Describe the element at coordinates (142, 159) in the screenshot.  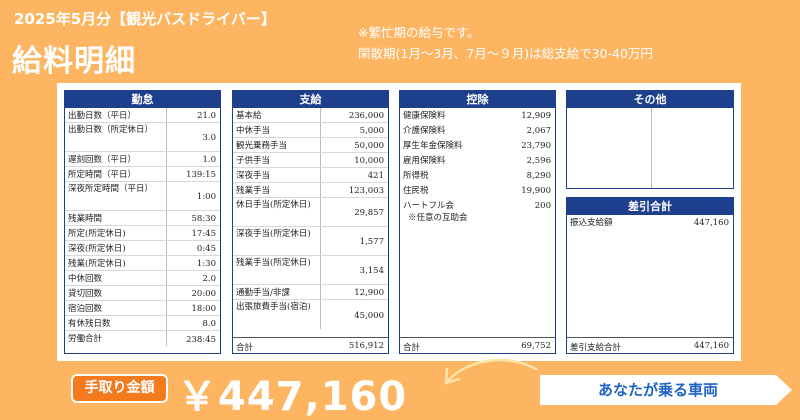
I see `attendance-row: 遅刻回数（平日） 1.0` at that location.